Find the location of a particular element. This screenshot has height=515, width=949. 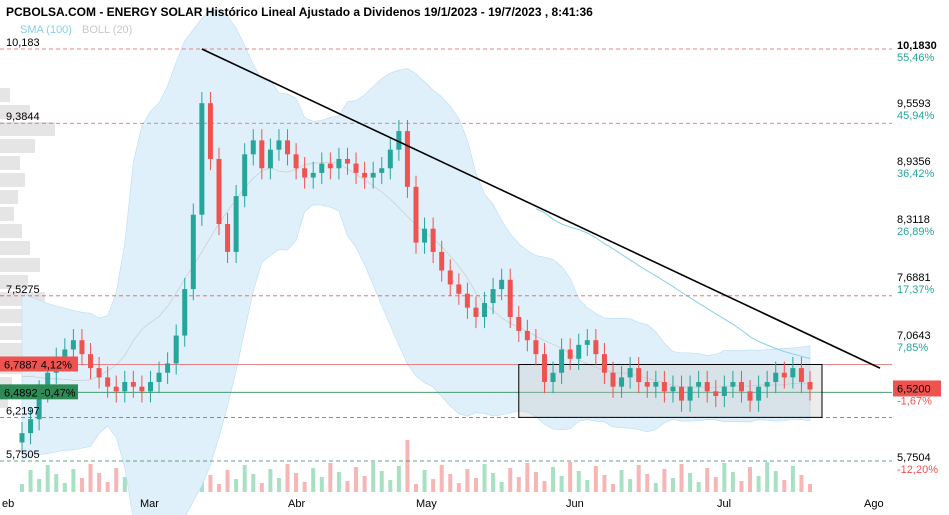

y-tick-pct: 36,42% is located at coordinates (916, 174).